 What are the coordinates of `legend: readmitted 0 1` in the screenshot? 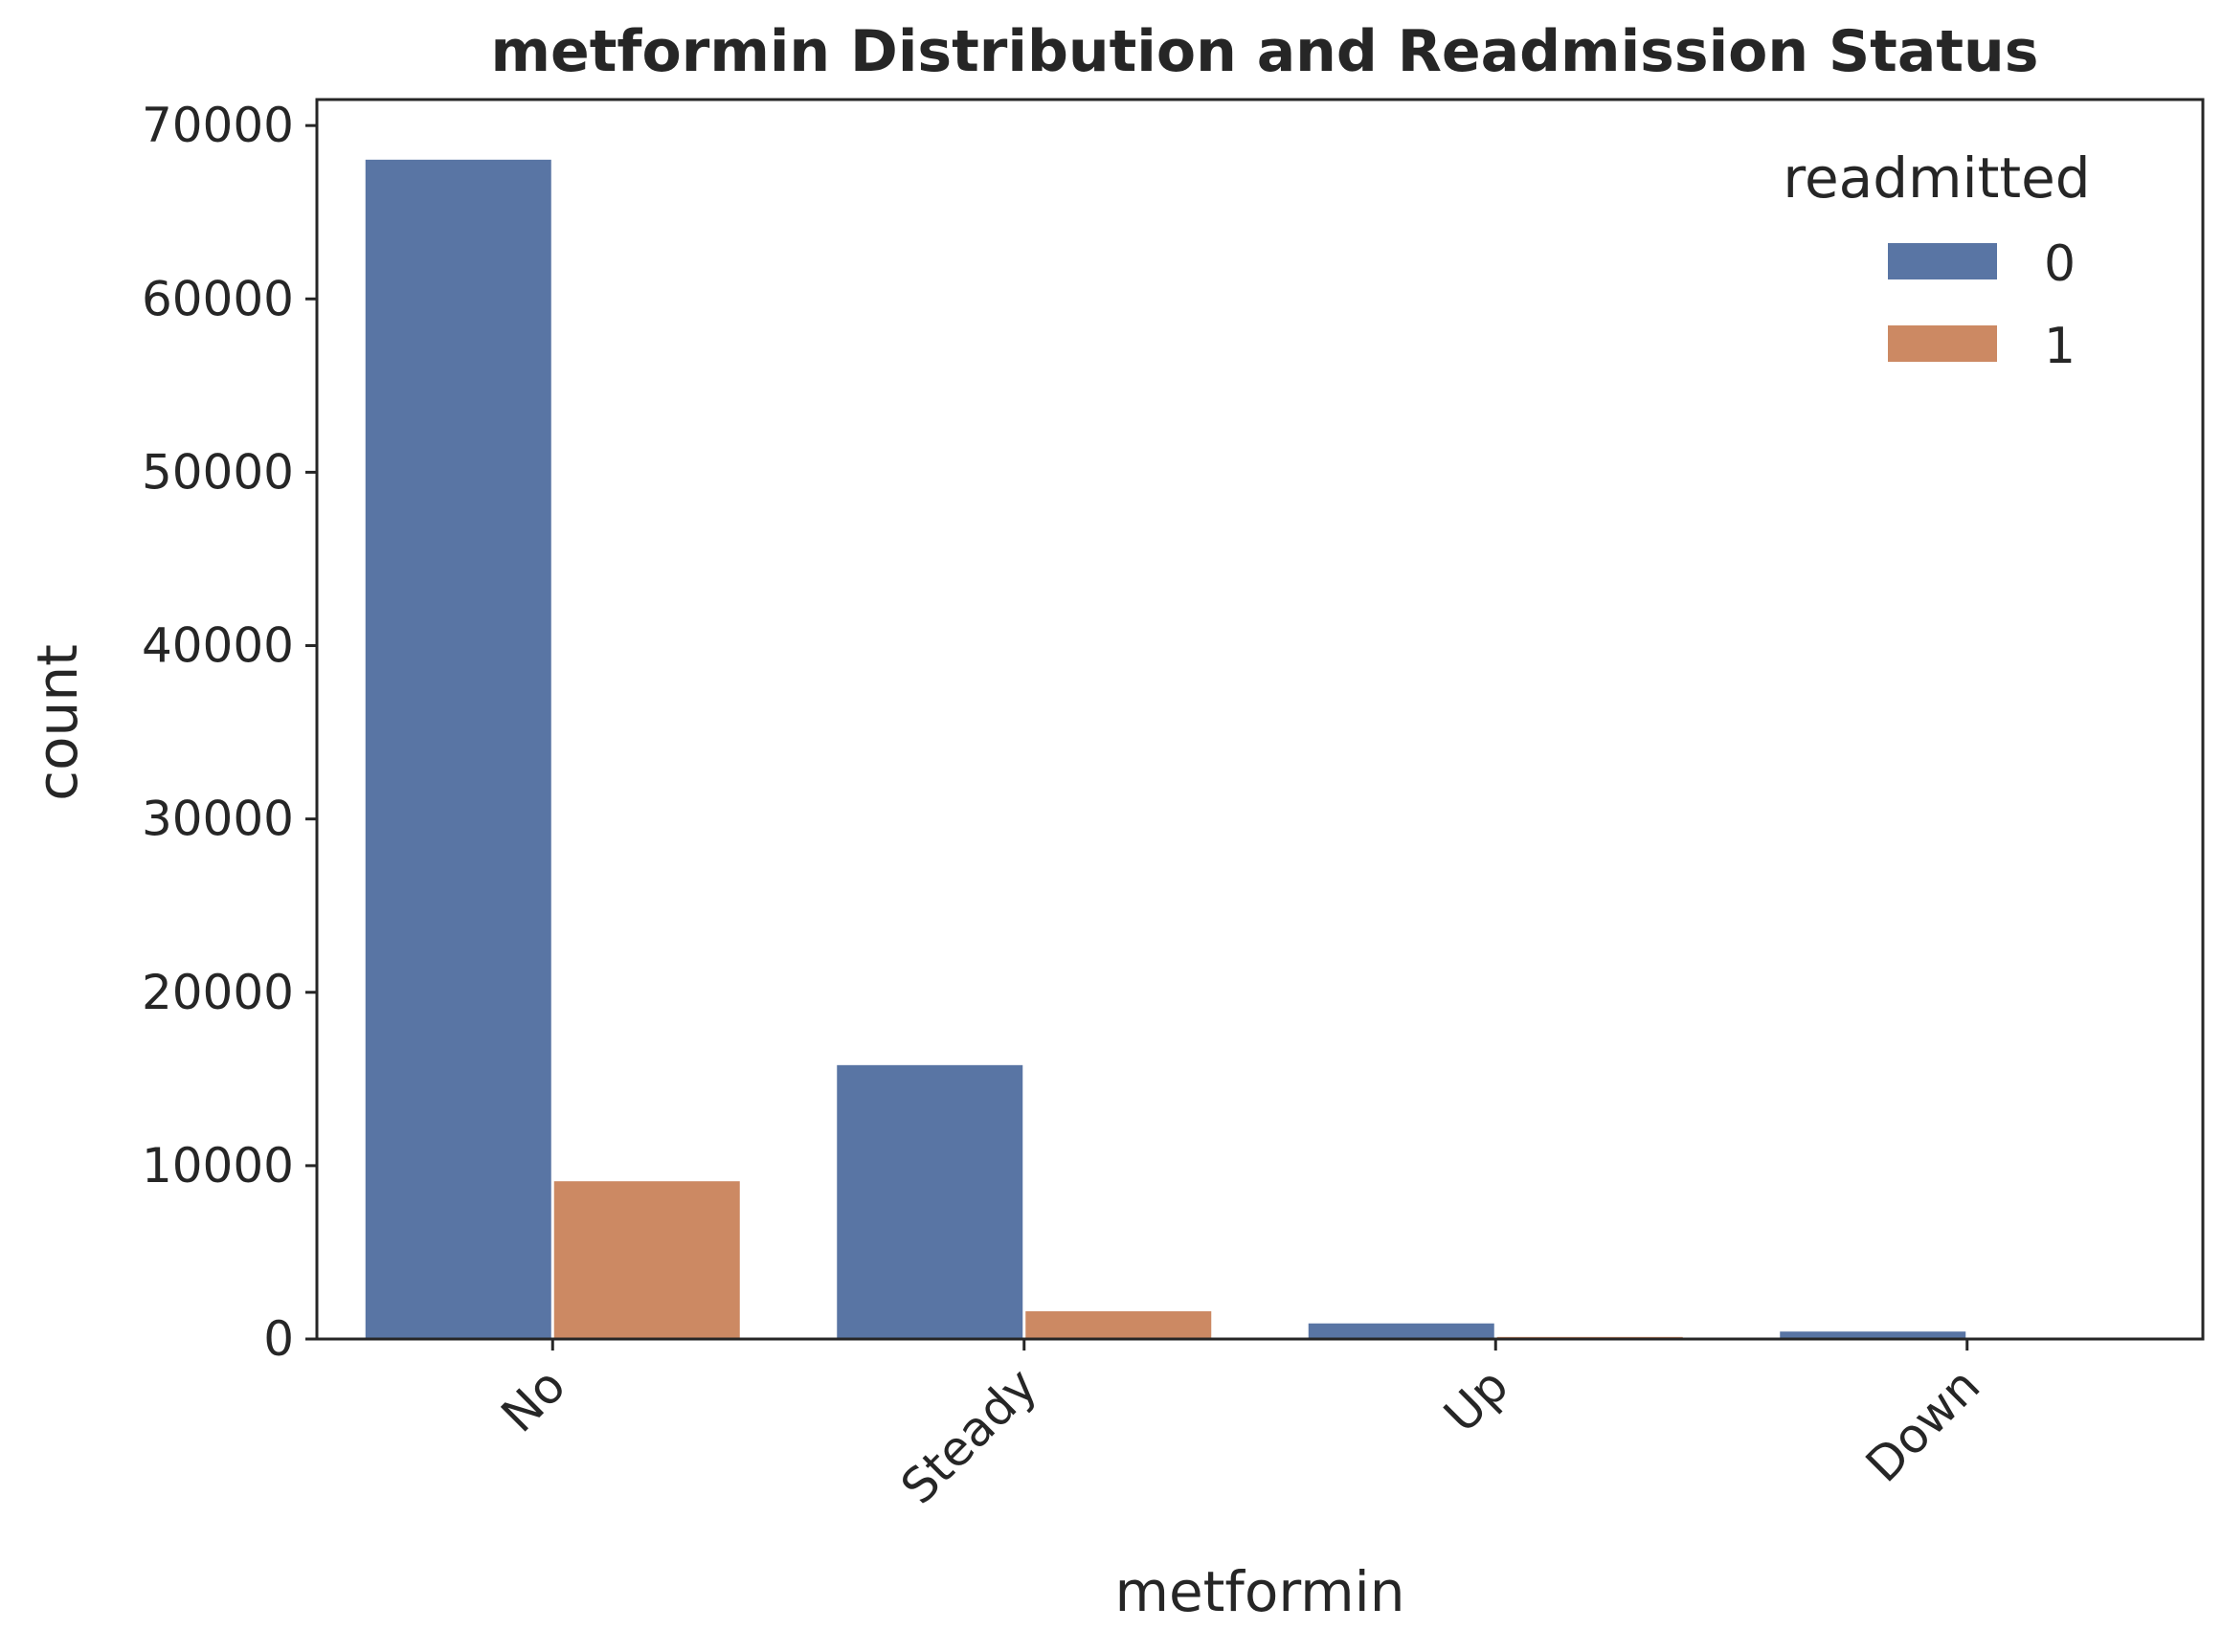 It's located at (1937, 260).